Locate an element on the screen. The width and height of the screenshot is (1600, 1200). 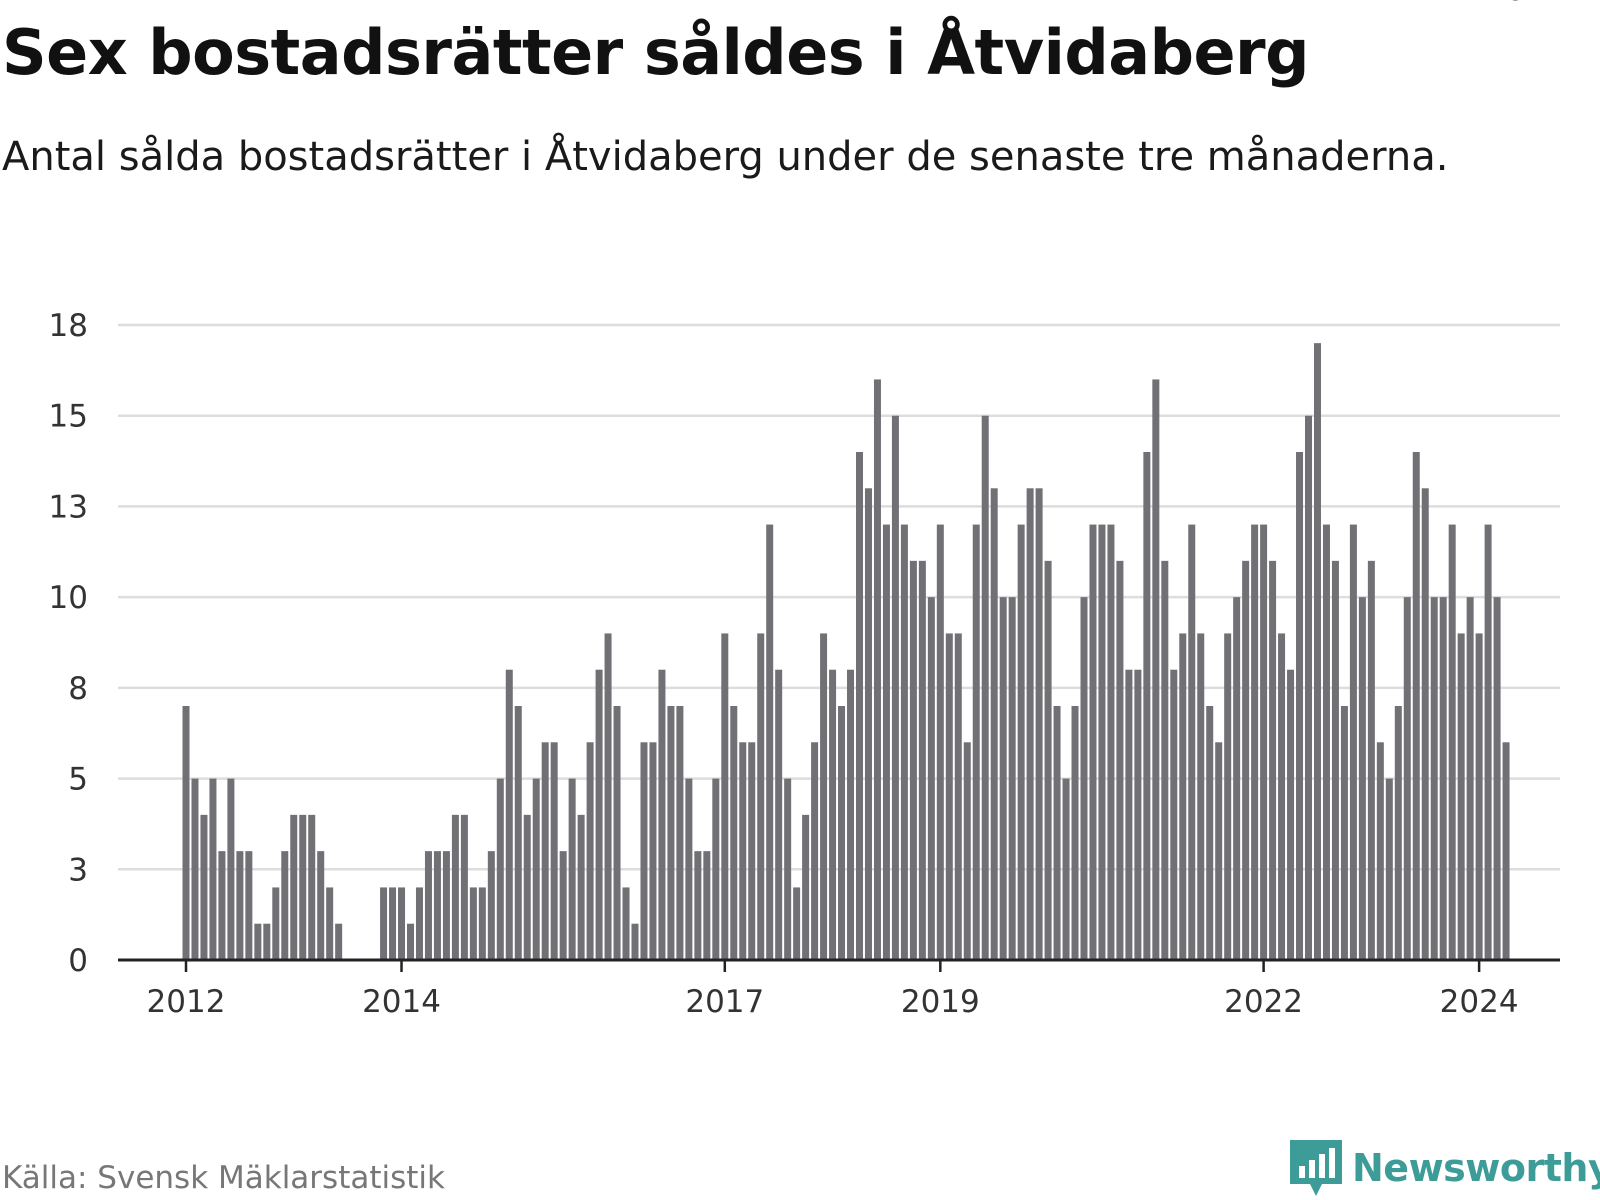
y-tick-label: 13 is located at coordinates (68, 507).